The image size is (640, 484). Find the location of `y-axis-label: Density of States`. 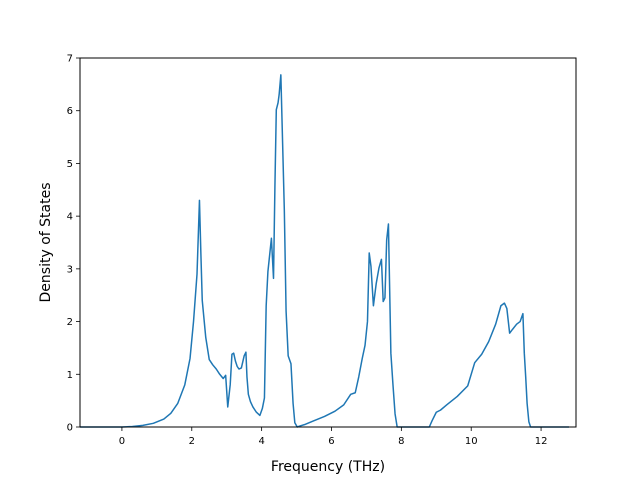

y-axis-label: Density of States is located at coordinates (46, 243).